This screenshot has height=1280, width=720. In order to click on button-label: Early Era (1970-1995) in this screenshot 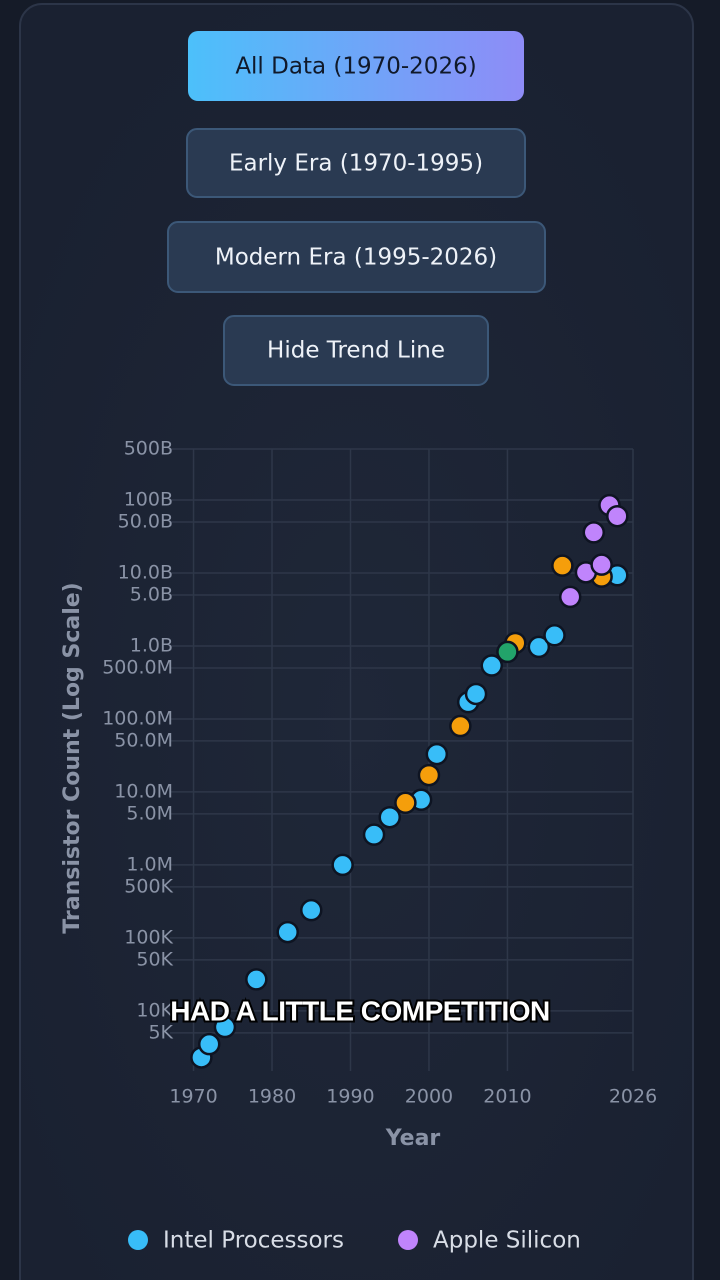, I will do `click(356, 164)`.